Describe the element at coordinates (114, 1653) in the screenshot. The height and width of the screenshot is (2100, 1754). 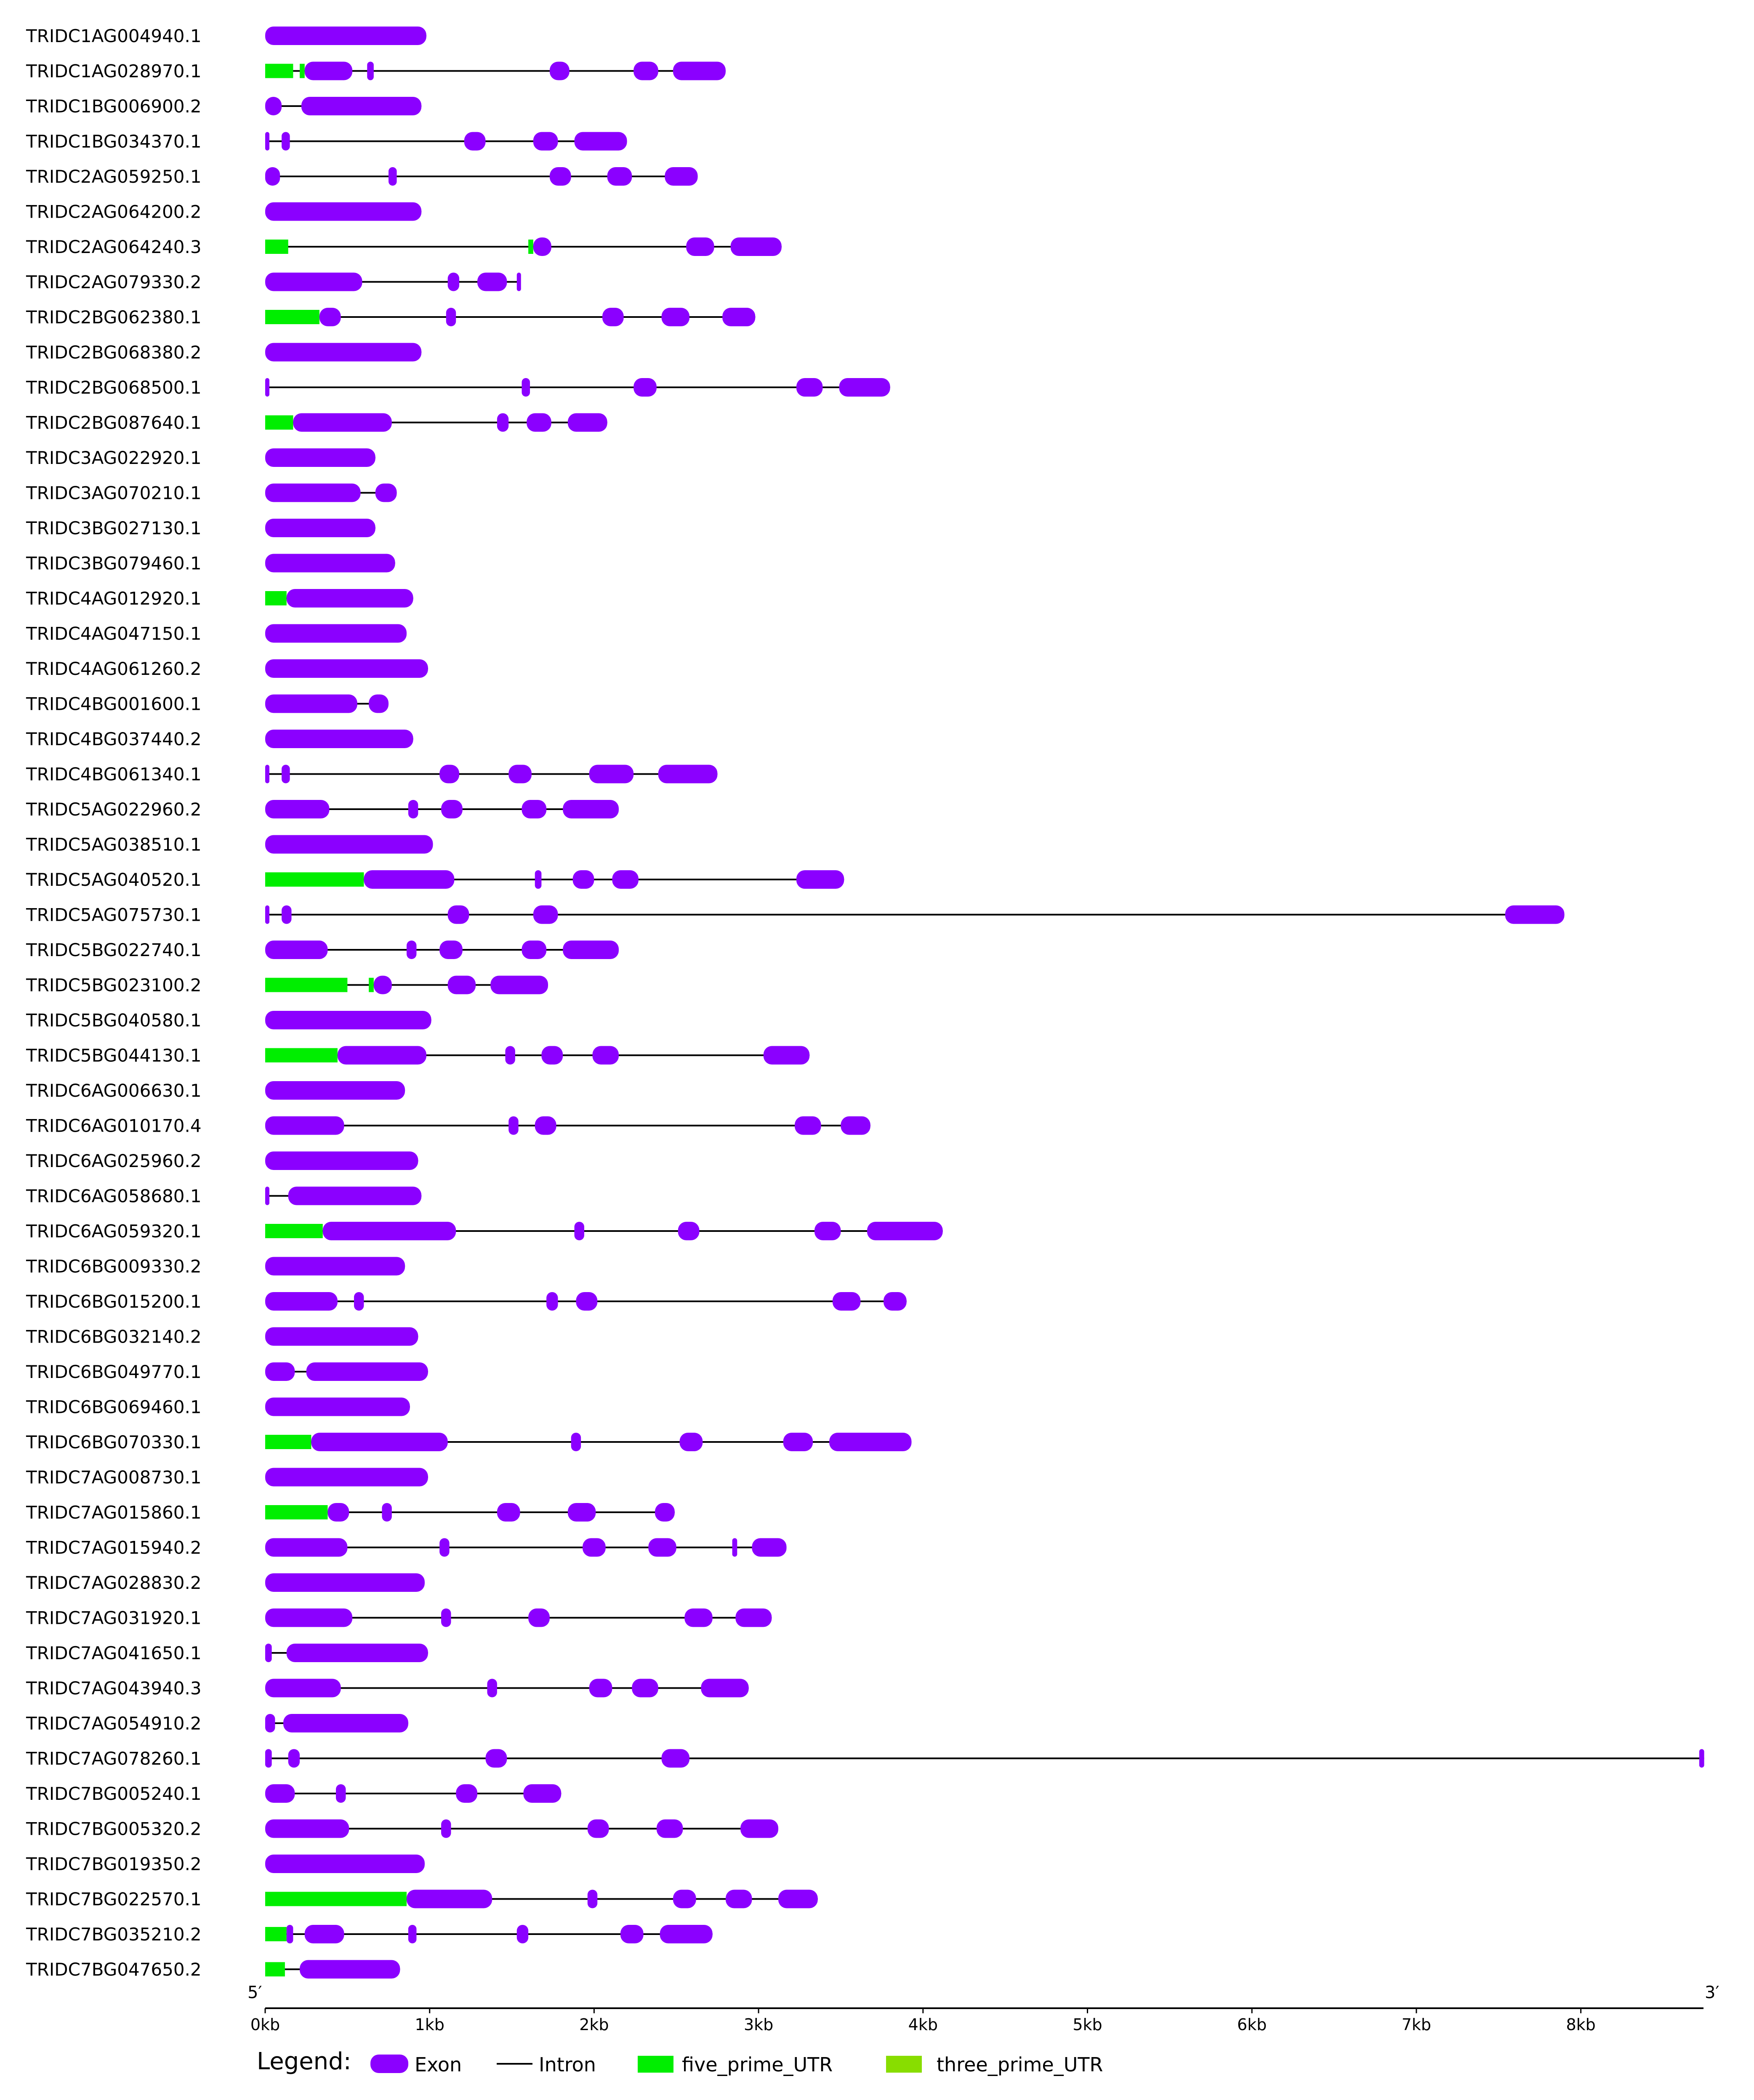
I see `gene-label: TRIDC7AG041650.1` at that location.